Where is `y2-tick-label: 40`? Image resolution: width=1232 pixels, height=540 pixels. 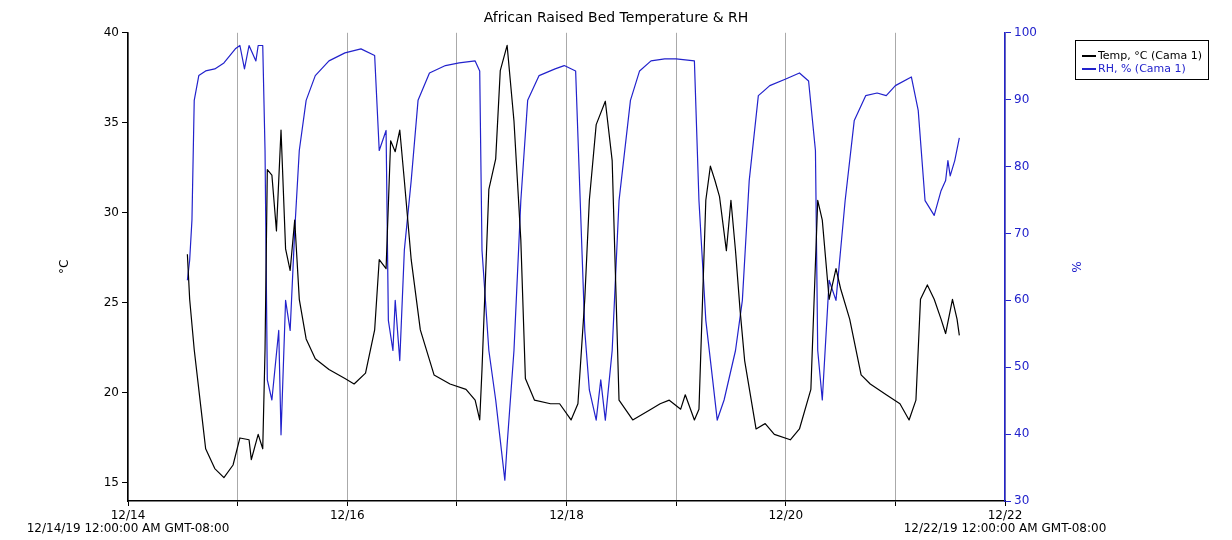
y2-tick-label: 40 is located at coordinates (1022, 433).